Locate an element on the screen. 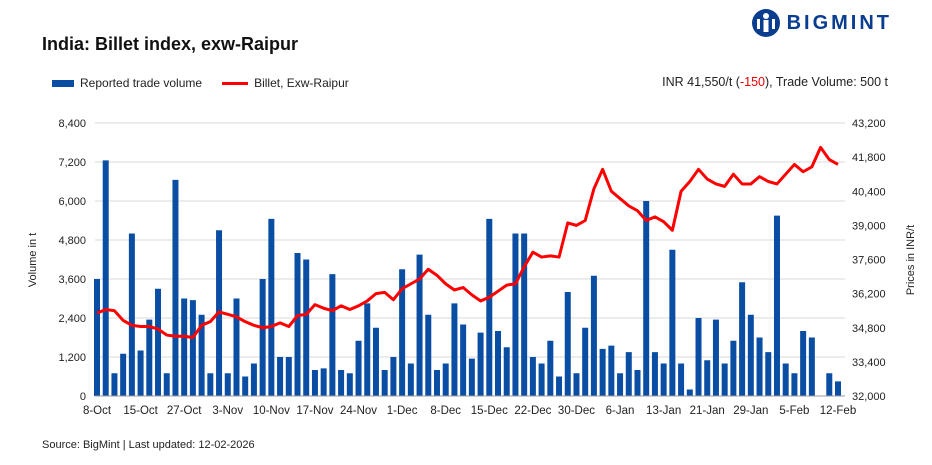 Image resolution: width=932 pixels, height=465 pixels. x-tick-label: 27-Oct is located at coordinates (184, 411).